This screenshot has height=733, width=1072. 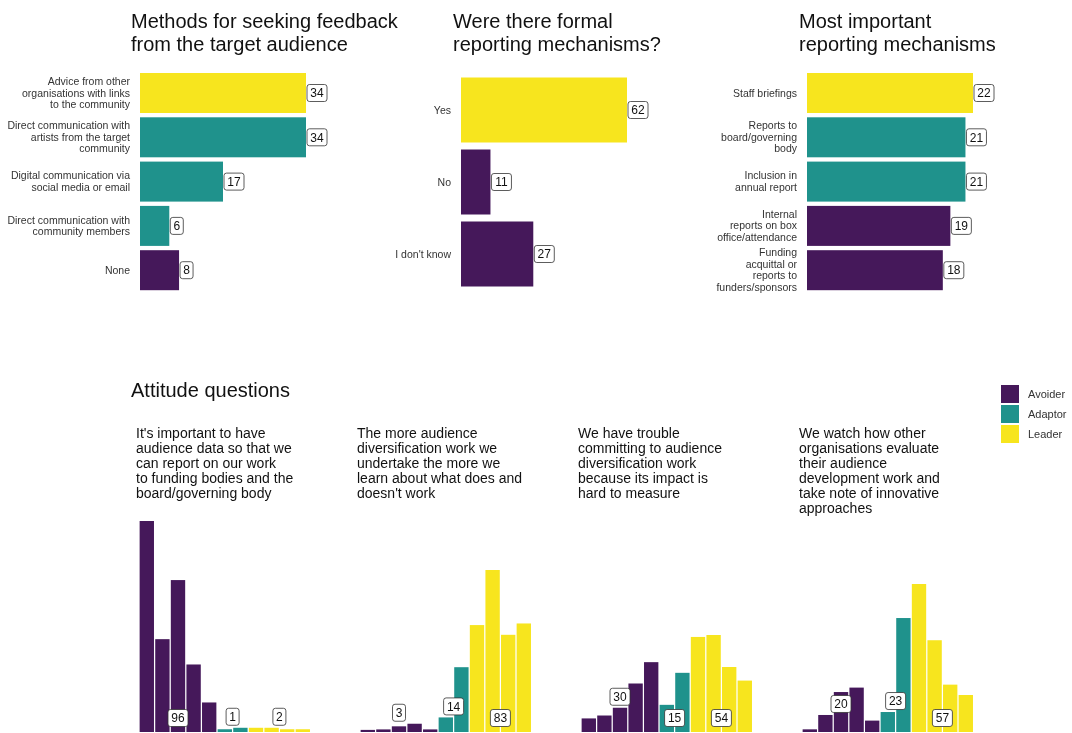 I want to click on y-tick-label: Funding acquittal or reports to funders/sponsors, so click(x=757, y=269).